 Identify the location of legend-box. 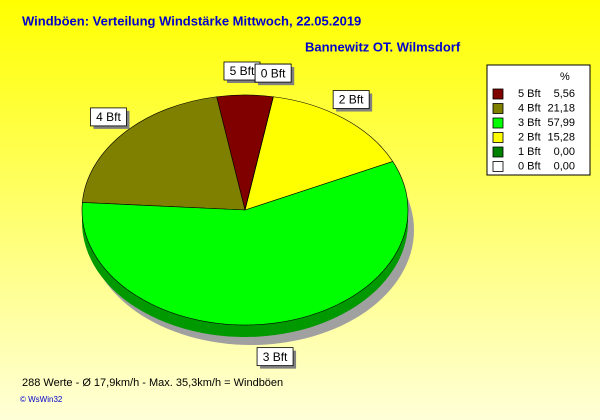
(538, 120).